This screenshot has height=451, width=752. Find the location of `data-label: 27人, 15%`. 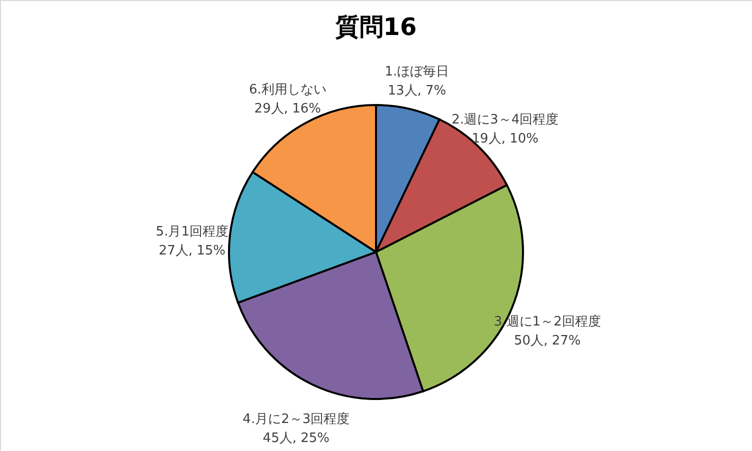

data-label: 27人, 15% is located at coordinates (192, 250).